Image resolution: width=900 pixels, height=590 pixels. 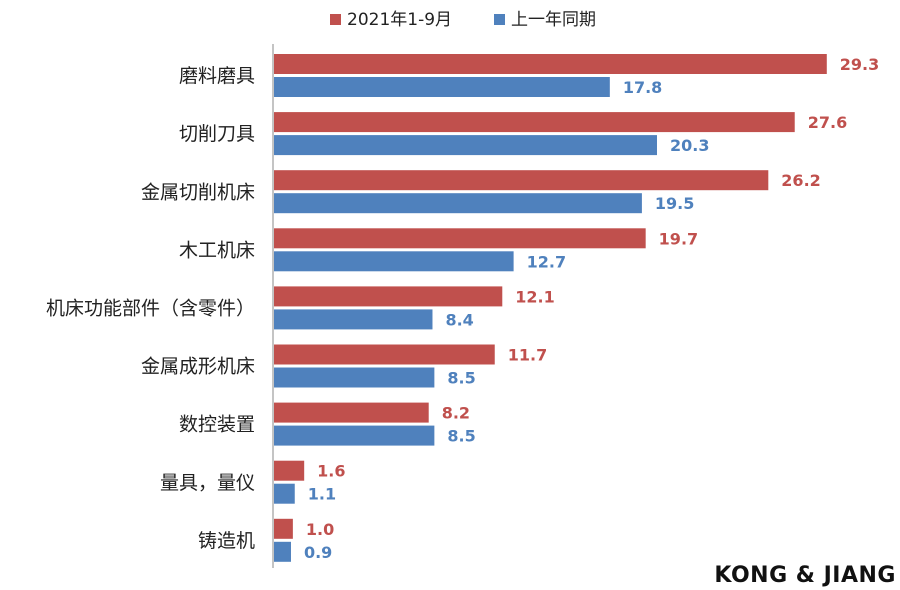 I want to click on value-label-current: 12.1, so click(x=534, y=296).